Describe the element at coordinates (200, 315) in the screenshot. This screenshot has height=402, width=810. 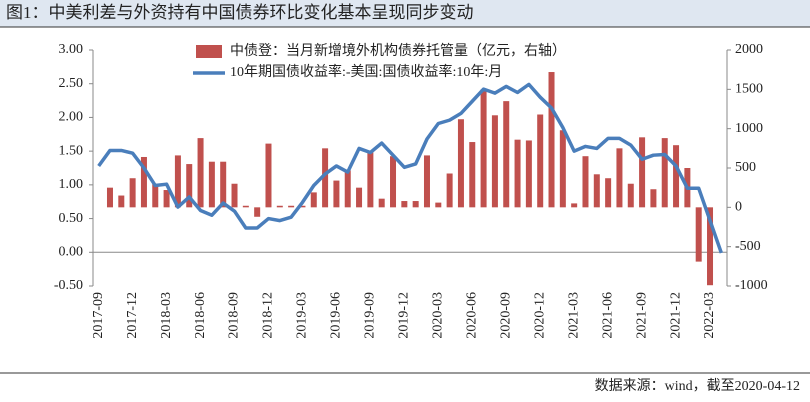
I see `x-tick-label: 2018-06` at that location.